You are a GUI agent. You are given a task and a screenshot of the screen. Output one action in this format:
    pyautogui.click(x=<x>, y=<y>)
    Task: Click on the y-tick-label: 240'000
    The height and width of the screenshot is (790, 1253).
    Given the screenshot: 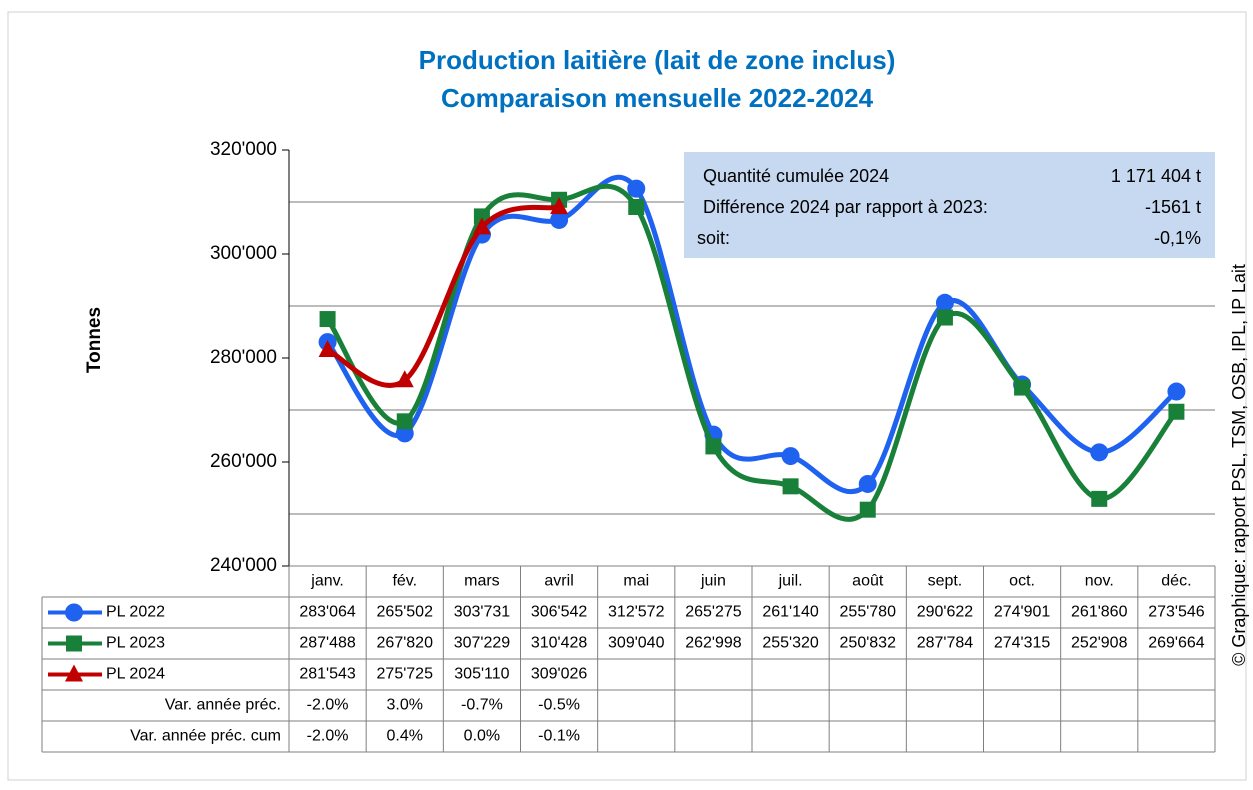 What is the action you would take?
    pyautogui.click(x=243, y=565)
    